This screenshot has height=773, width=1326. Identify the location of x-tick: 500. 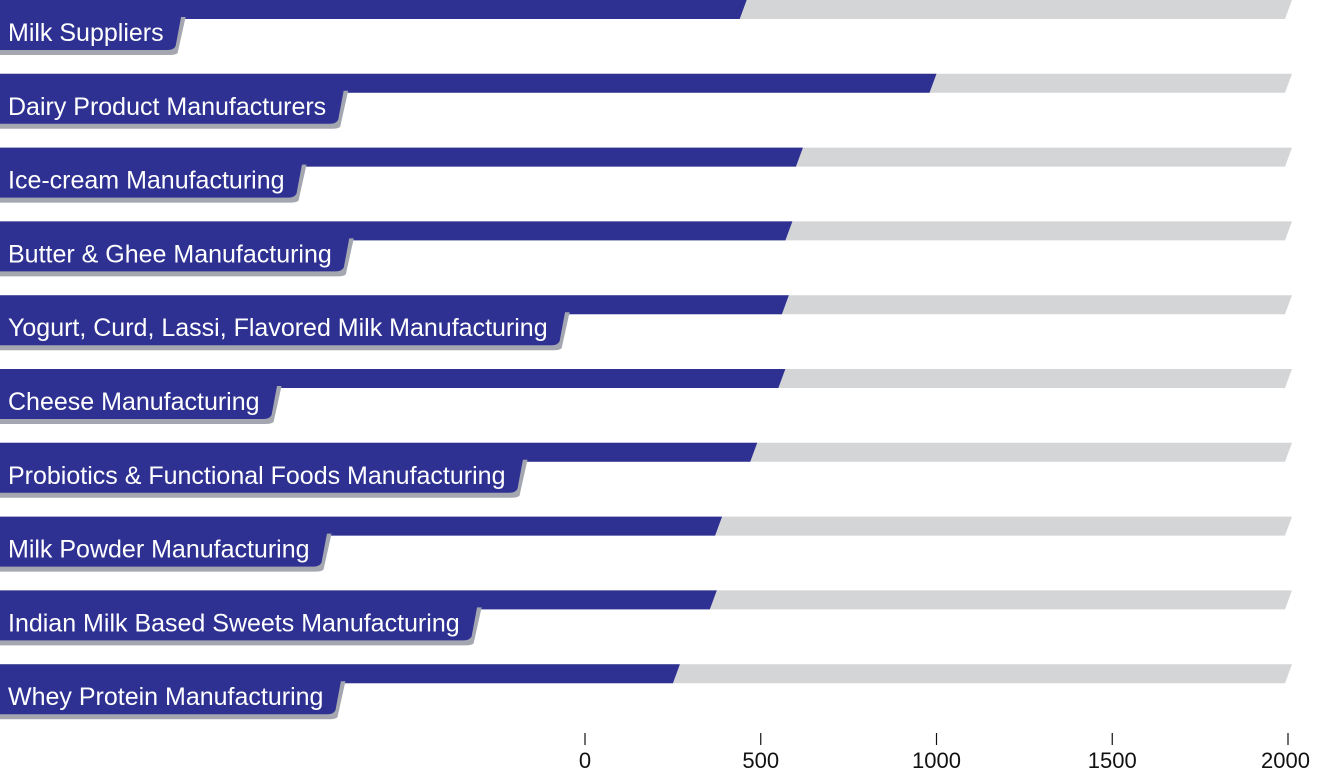
(760, 753).